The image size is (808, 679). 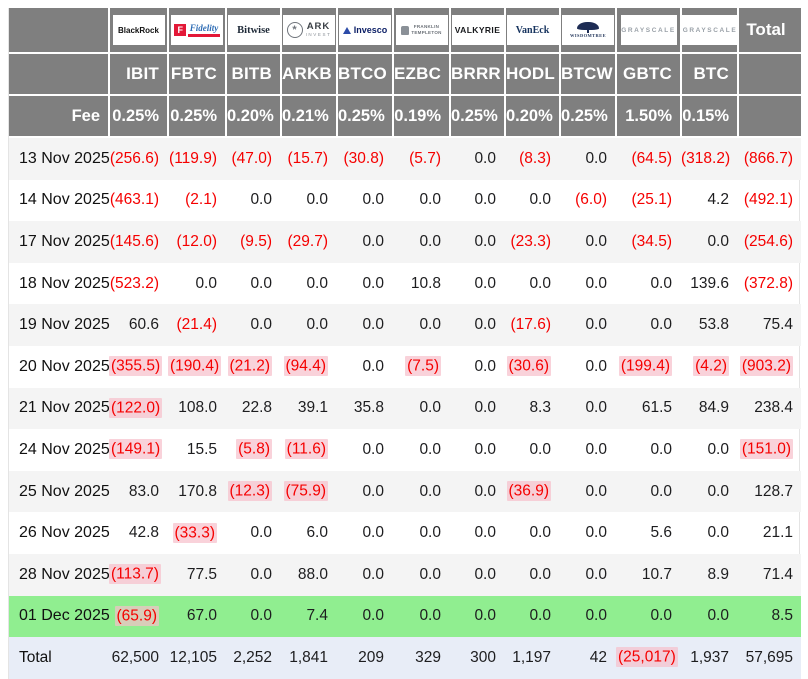 I want to click on wisdomtree-tree-icon, so click(x=587, y=25).